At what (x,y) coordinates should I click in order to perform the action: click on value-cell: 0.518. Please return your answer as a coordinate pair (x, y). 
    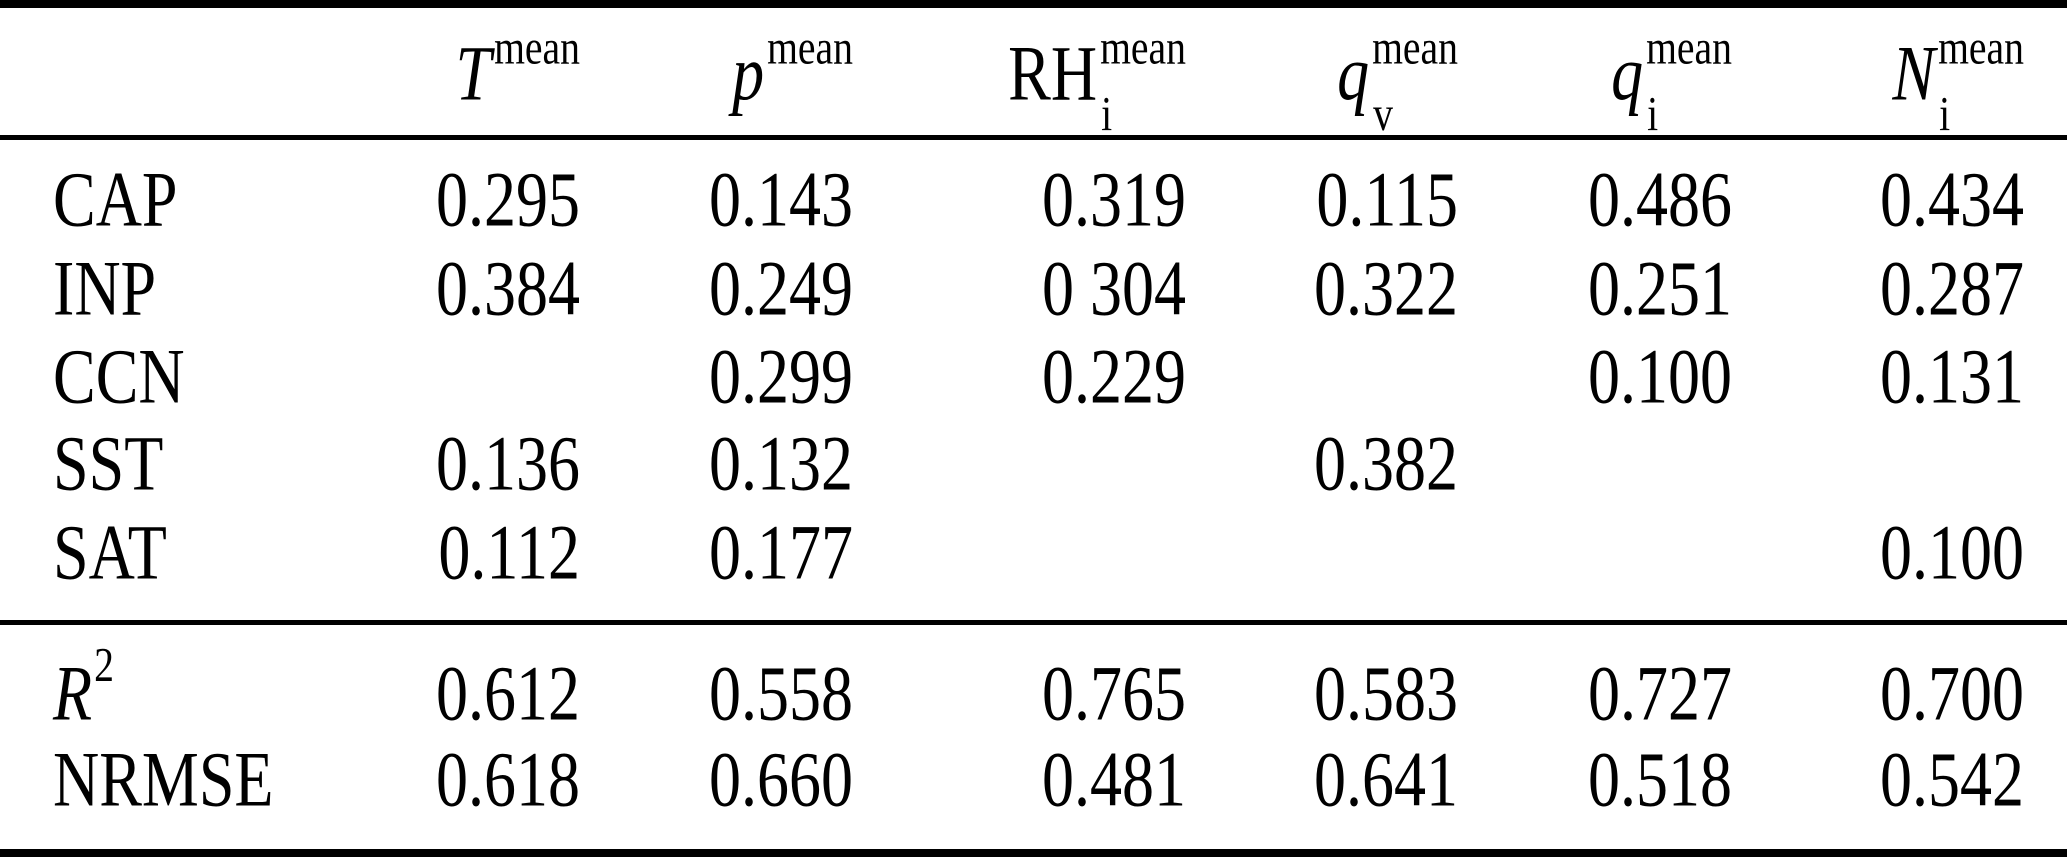
    Looking at the image, I should click on (1660, 779).